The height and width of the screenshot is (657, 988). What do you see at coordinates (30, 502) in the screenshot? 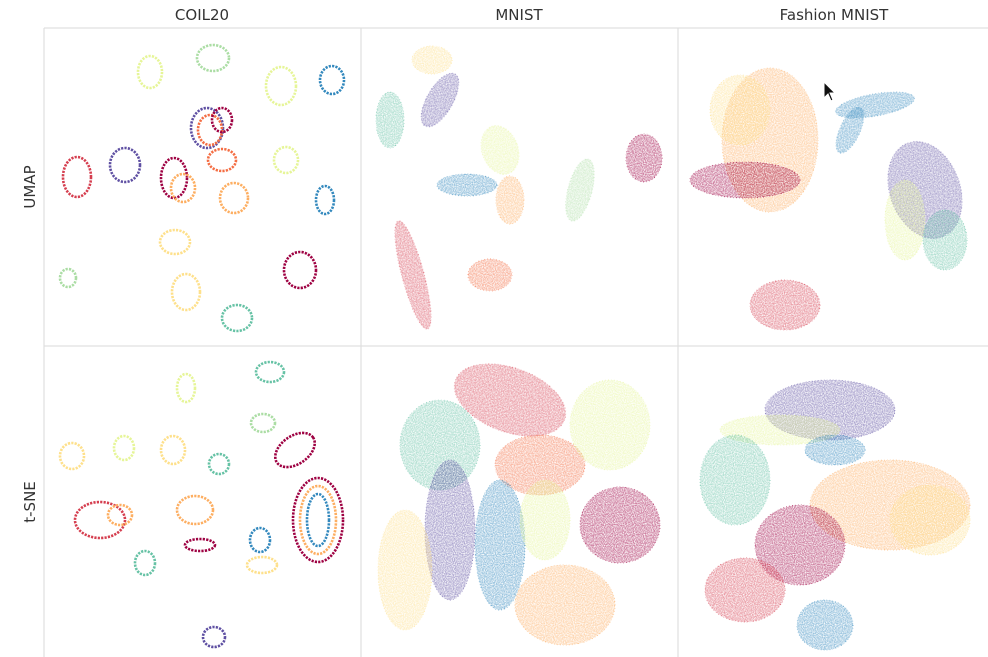
I see `row-label: t-SNE` at bounding box center [30, 502].